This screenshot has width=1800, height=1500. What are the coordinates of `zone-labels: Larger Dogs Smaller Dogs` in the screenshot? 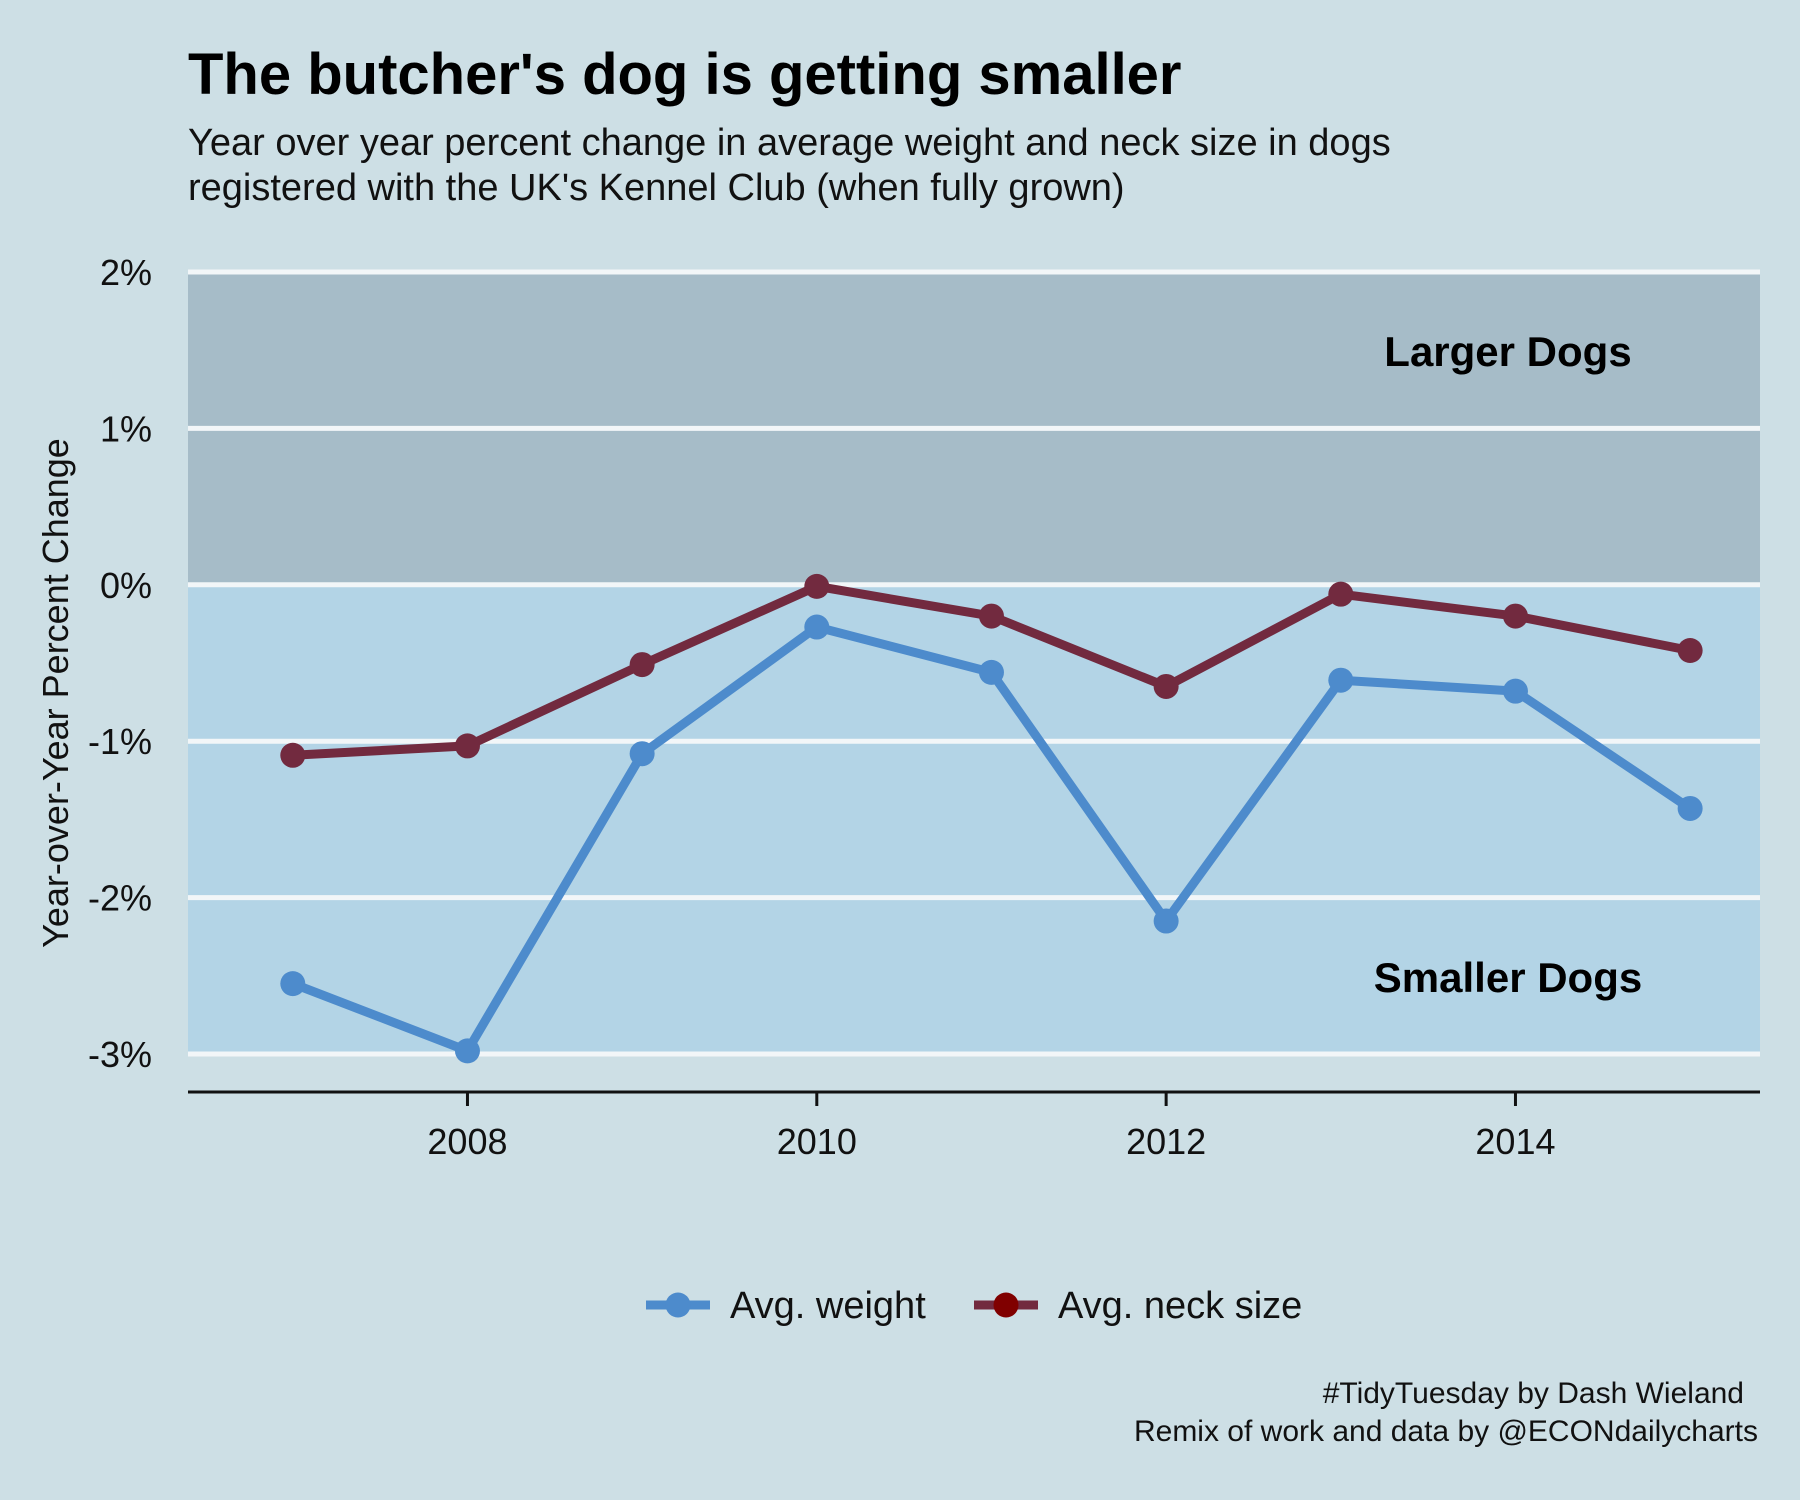 It's located at (1508, 664).